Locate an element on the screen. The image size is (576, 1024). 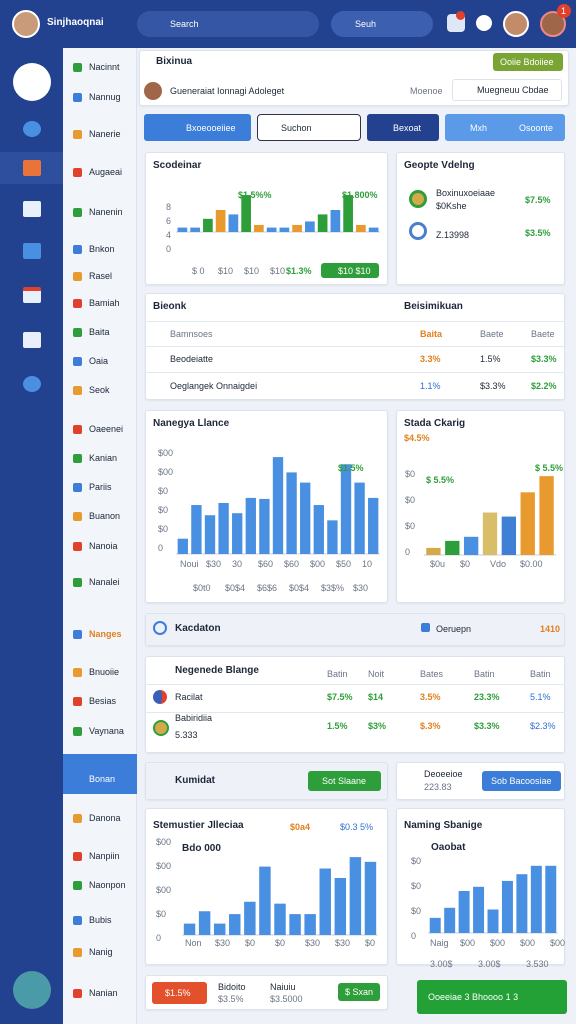
nav-item: Seok is located at coordinates (99, 390).